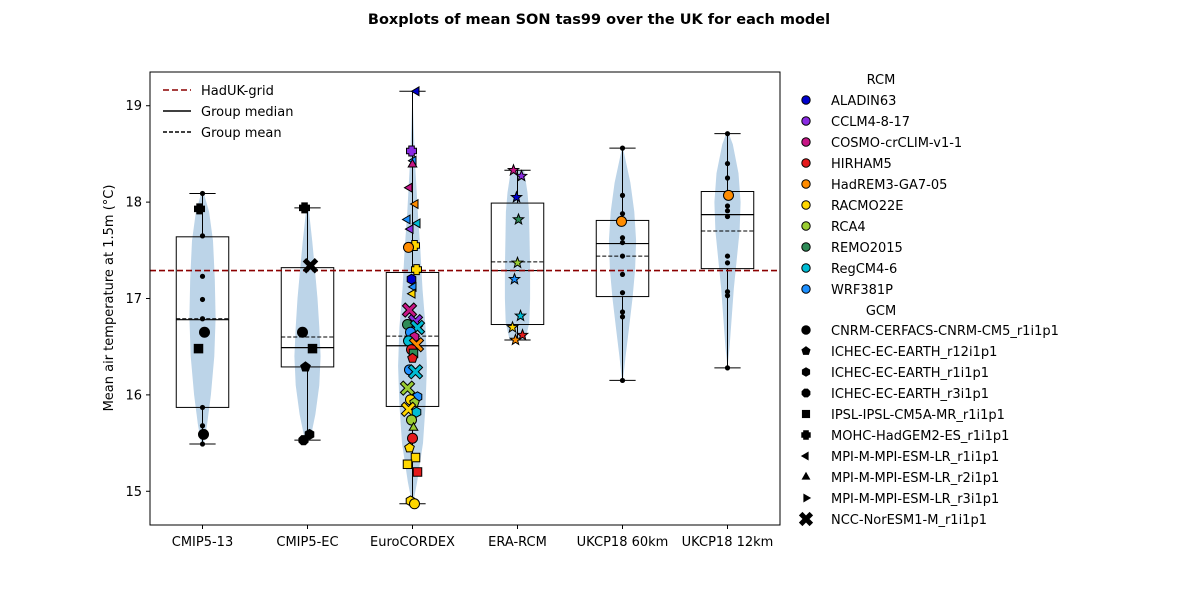  Describe the element at coordinates (412, 542) in the screenshot. I see `x-tick-label-2: EuroCORDEX` at that location.